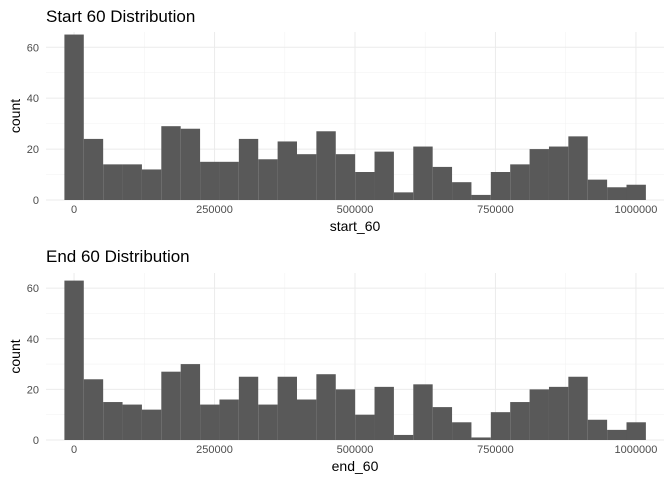  I want to click on chart2-y-axis-title: count, so click(15, 356).